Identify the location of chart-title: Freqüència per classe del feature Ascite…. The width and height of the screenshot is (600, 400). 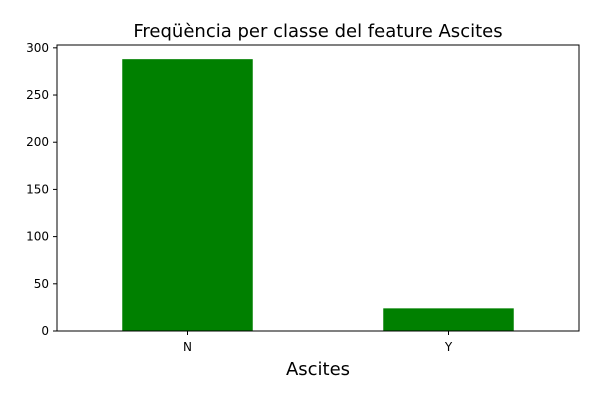
(317, 31).